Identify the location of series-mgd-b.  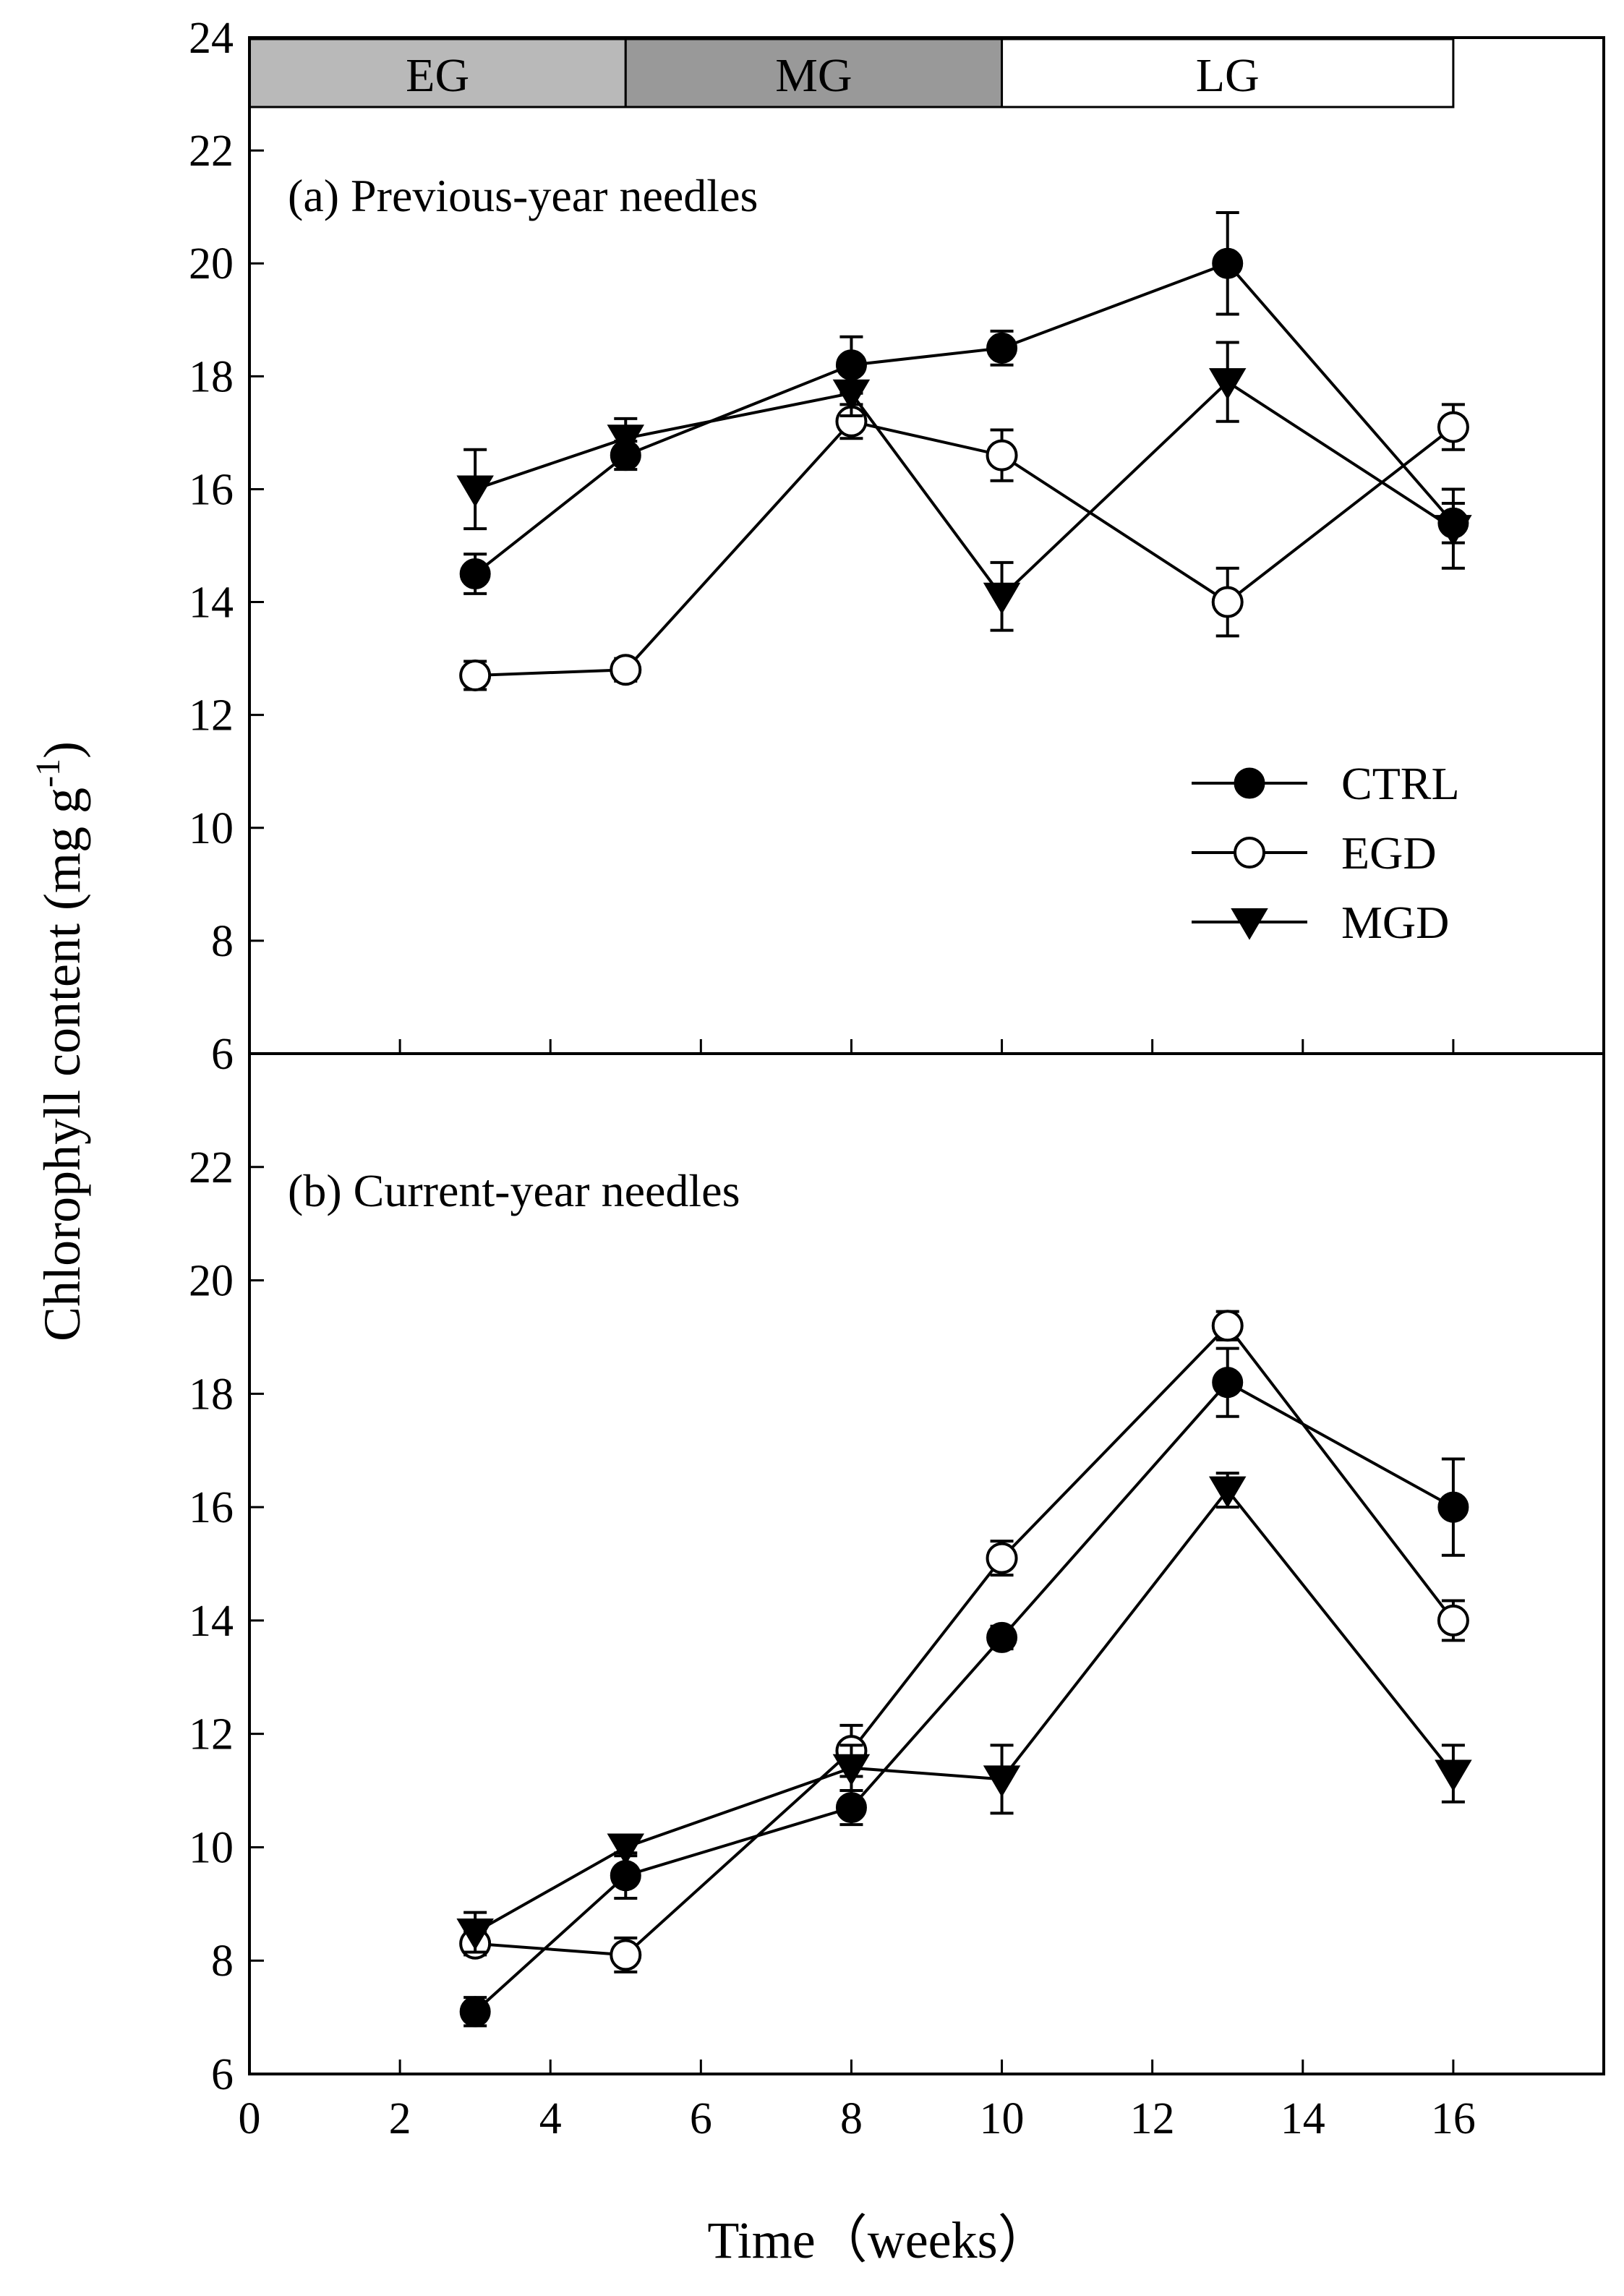
(964, 1713).